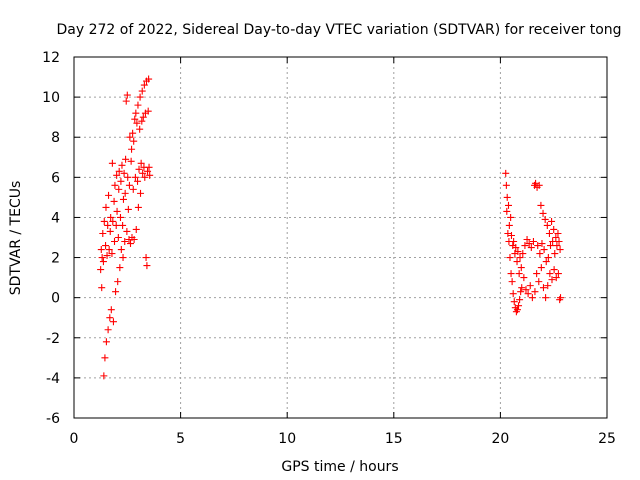 This screenshot has height=480, width=640. Describe the element at coordinates (51, 58) in the screenshot. I see `y-tick-label: 12` at that location.